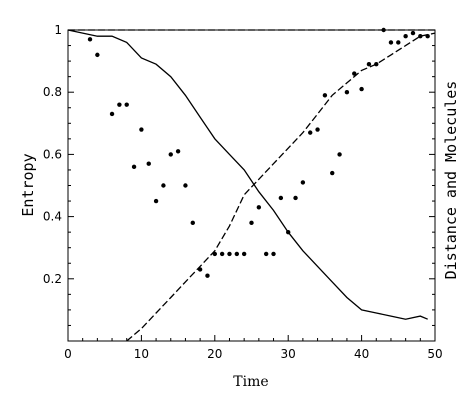  I want to click on x-tick-label: 10, so click(141, 354).